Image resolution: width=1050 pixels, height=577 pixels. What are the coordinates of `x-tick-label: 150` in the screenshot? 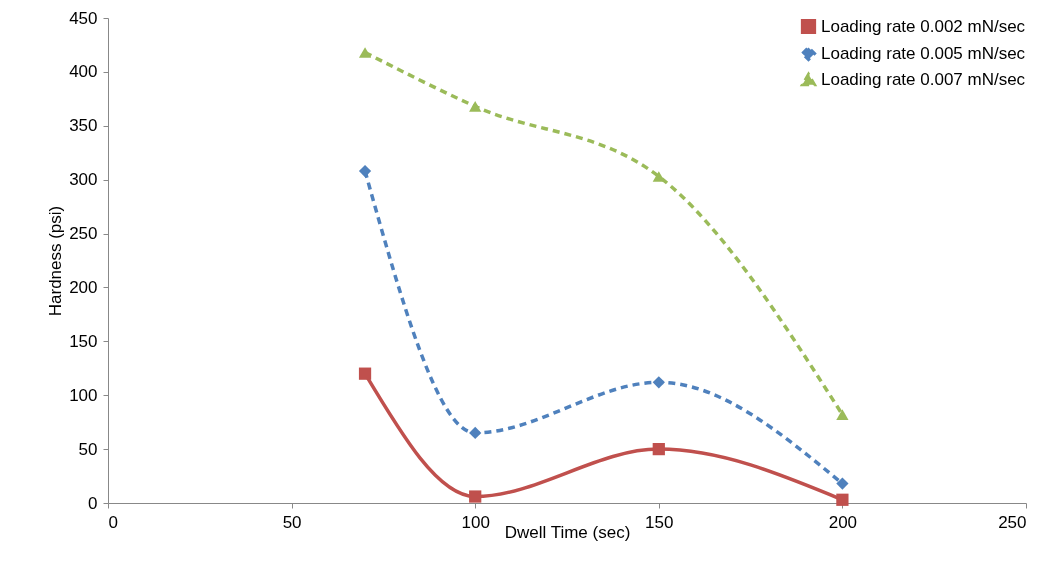 It's located at (659, 522).